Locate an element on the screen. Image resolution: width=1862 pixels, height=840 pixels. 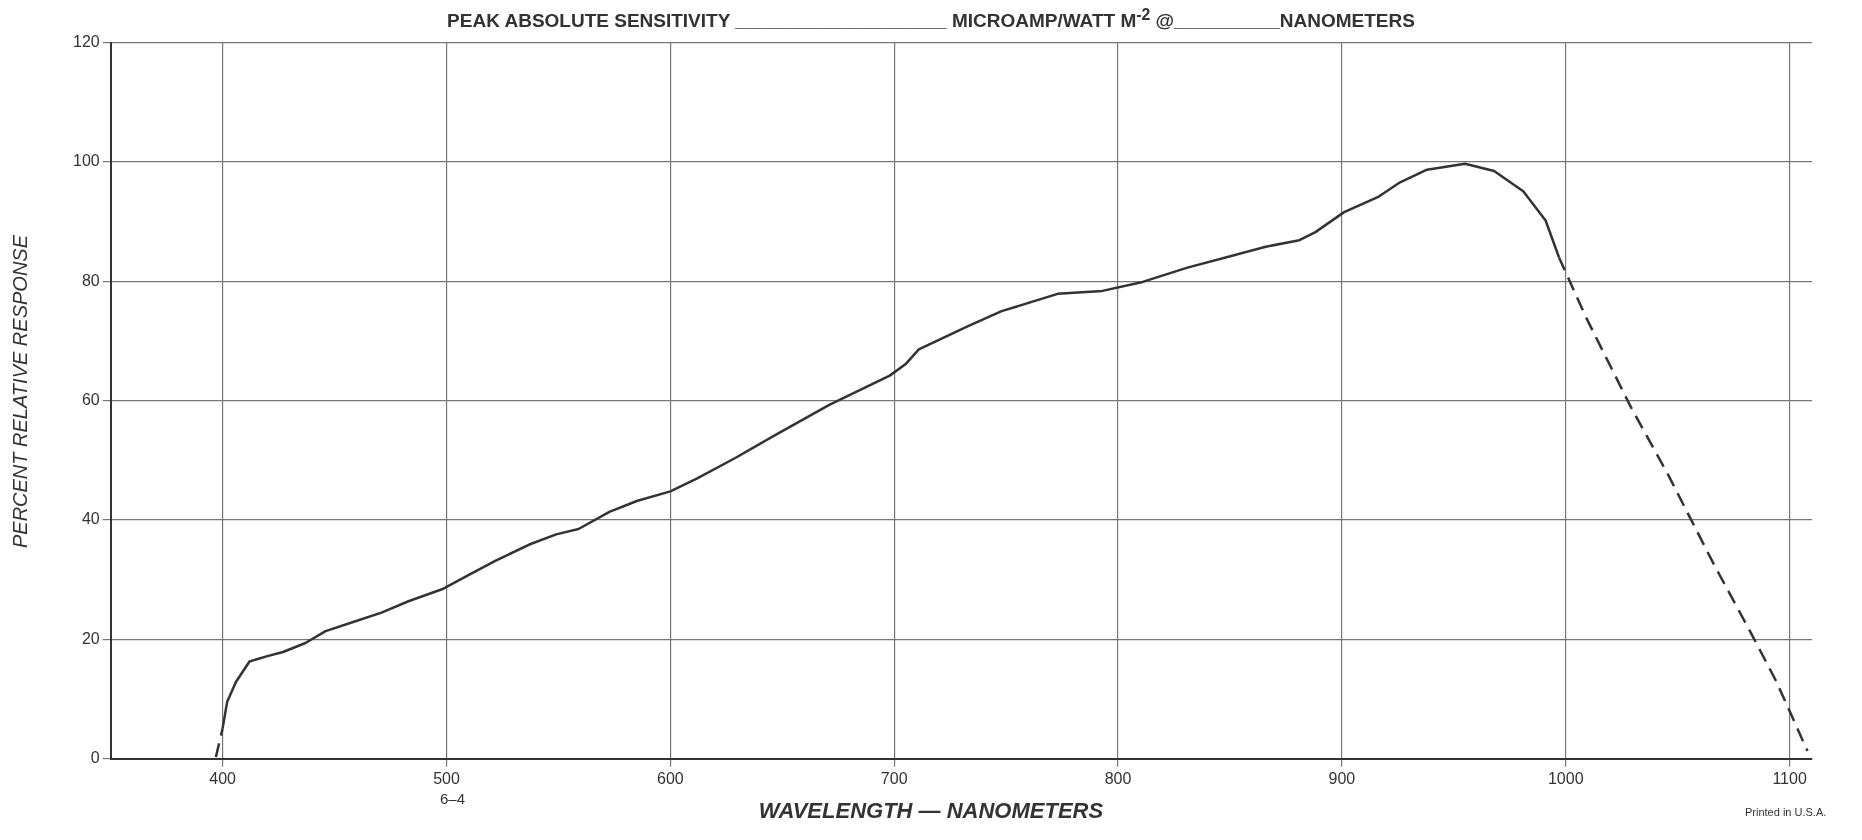
y-axis-title: PERCENT RELATIVE RESPONSE is located at coordinates (20, 392).